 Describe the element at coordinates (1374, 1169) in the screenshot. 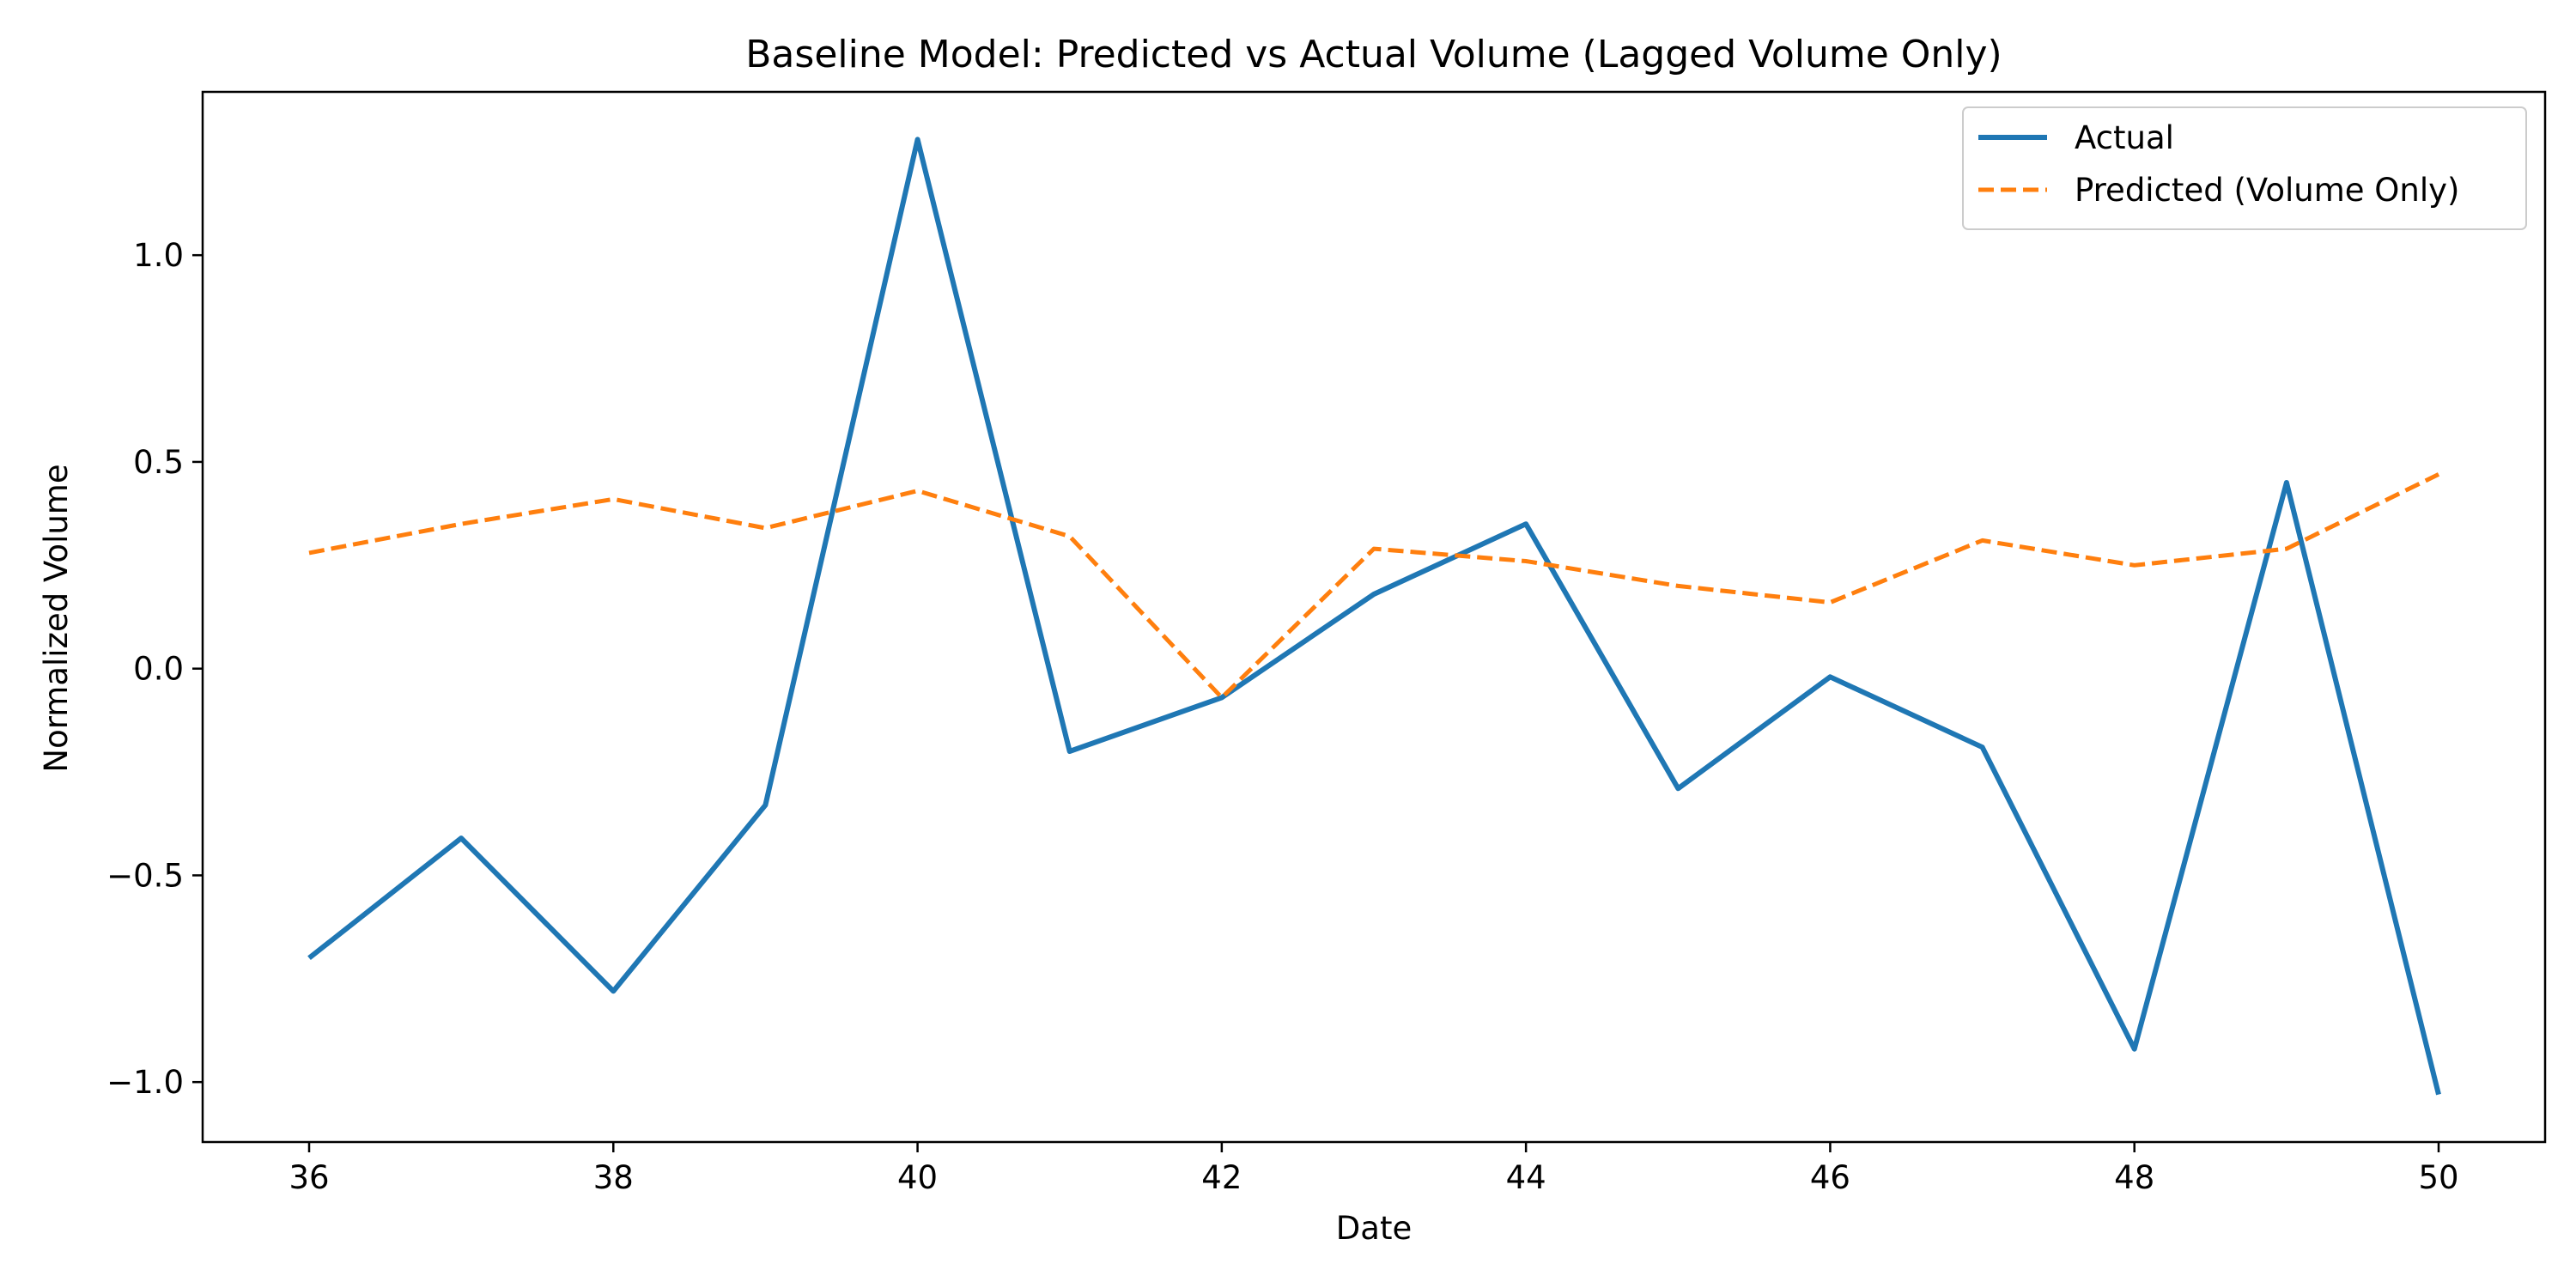

I see `x-axis: 36 38 40 42 44 46 48 50` at that location.